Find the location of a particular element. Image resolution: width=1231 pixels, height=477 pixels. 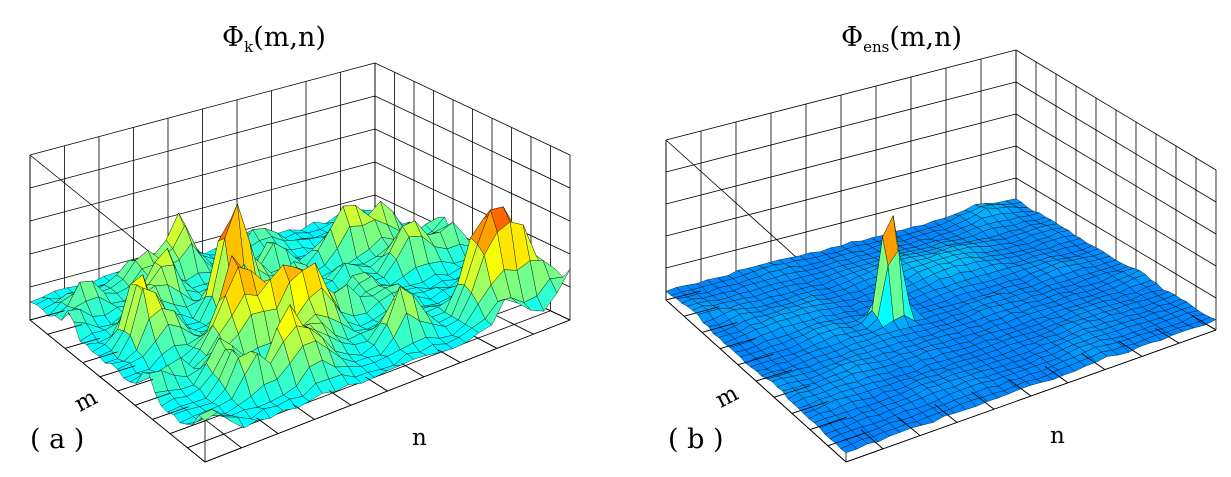

front-axes is located at coordinates (300, 385).